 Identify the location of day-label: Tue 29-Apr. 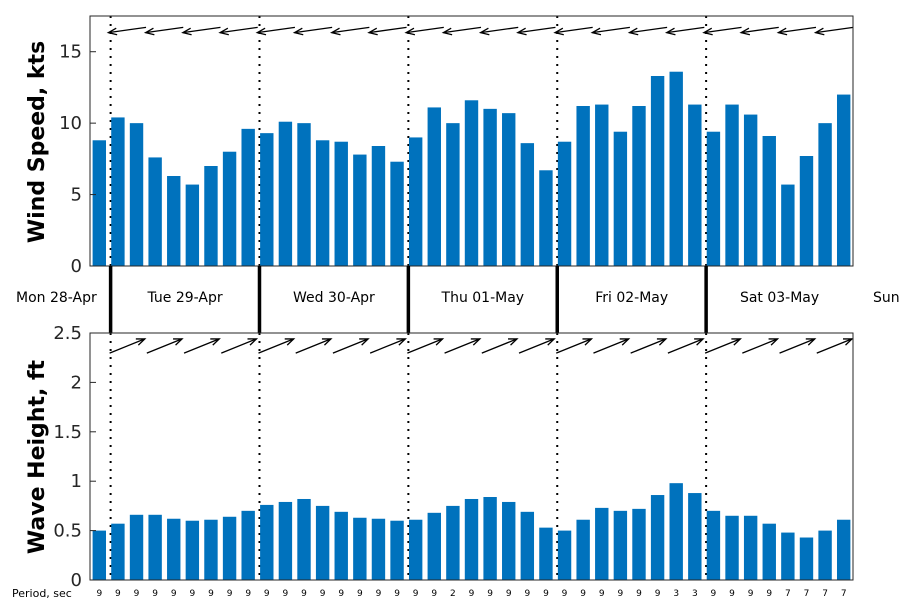
(184, 298).